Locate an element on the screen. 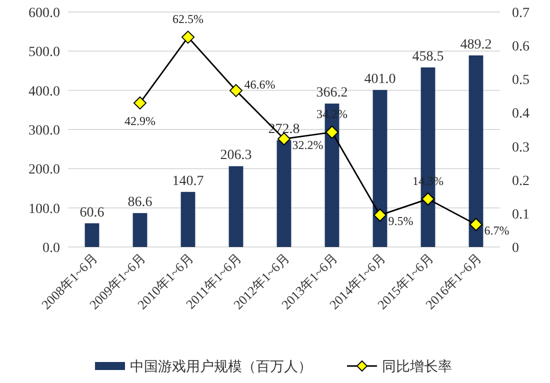 The height and width of the screenshot is (383, 550). y2-tick-label: 0 is located at coordinates (515, 248).